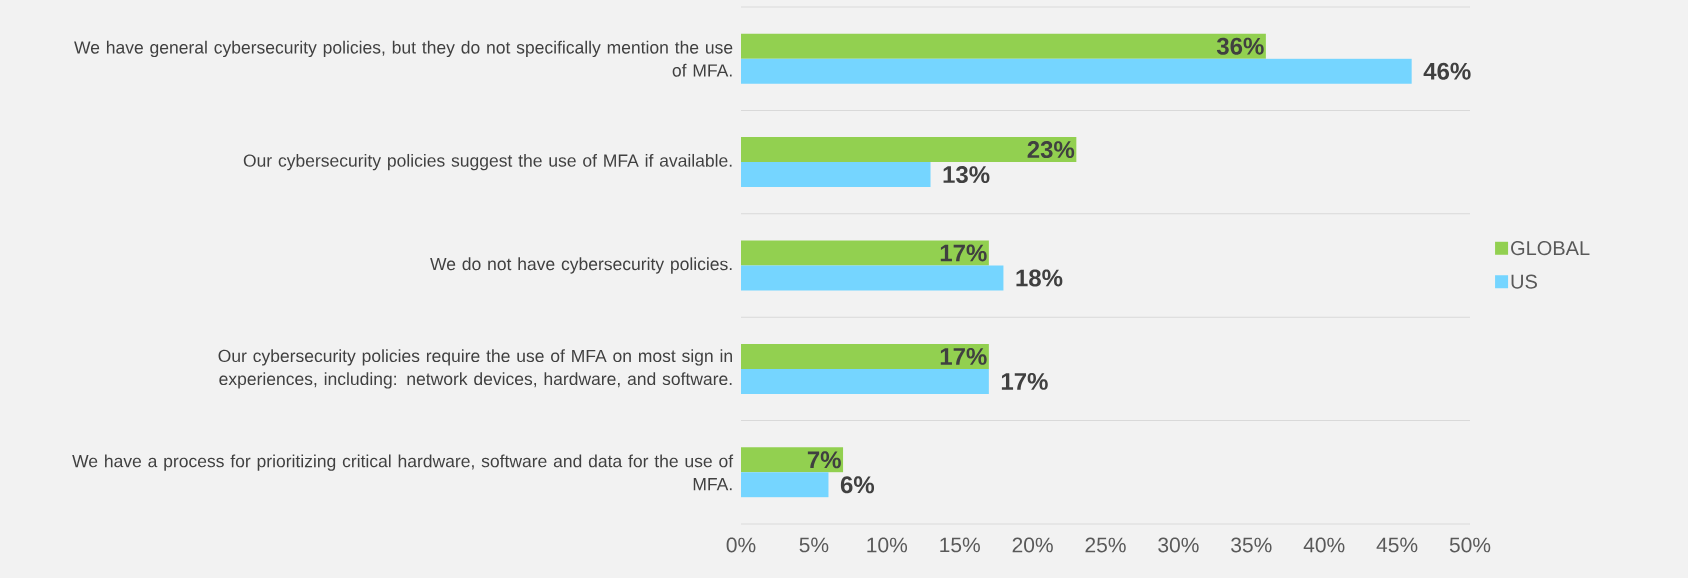 Image resolution: width=1688 pixels, height=578 pixels. I want to click on data-label: 13%, so click(966, 175).